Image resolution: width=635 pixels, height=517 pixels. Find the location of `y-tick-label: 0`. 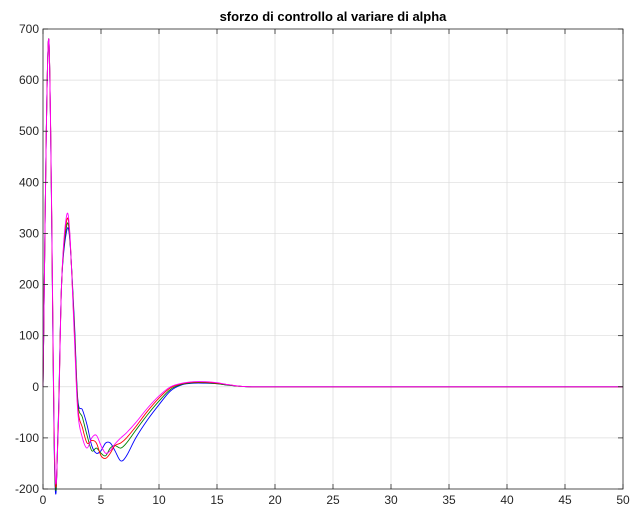

y-tick-label: 0 is located at coordinates (35, 387).